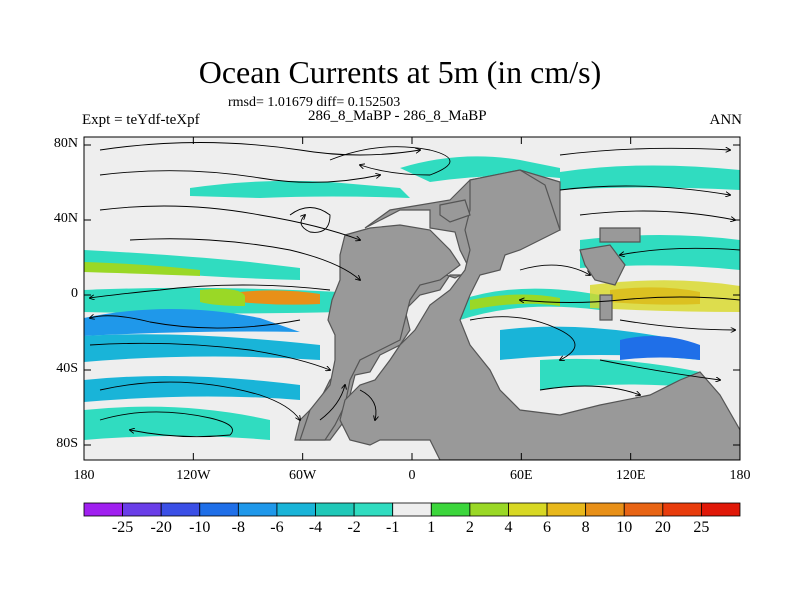  I want to click on colorbar-label: 8, so click(585, 527).